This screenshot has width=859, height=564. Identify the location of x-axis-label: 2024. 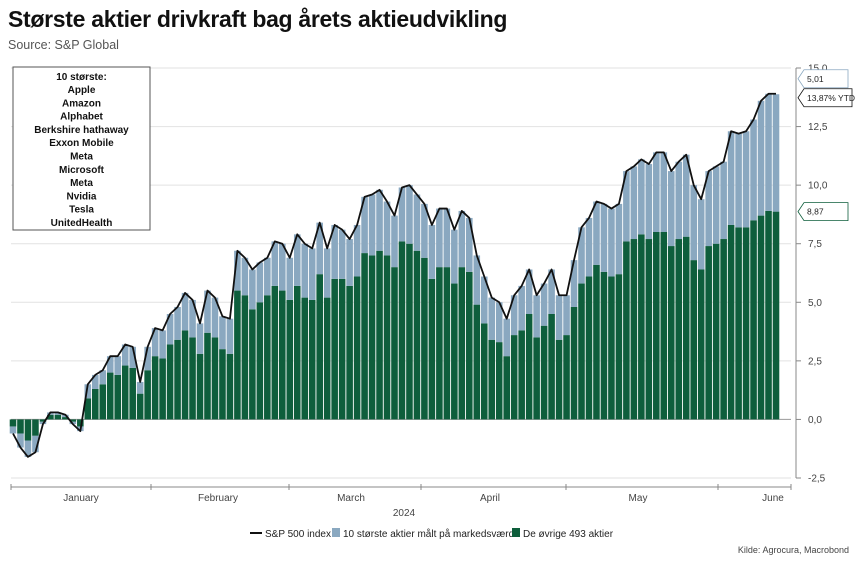
(404, 513).